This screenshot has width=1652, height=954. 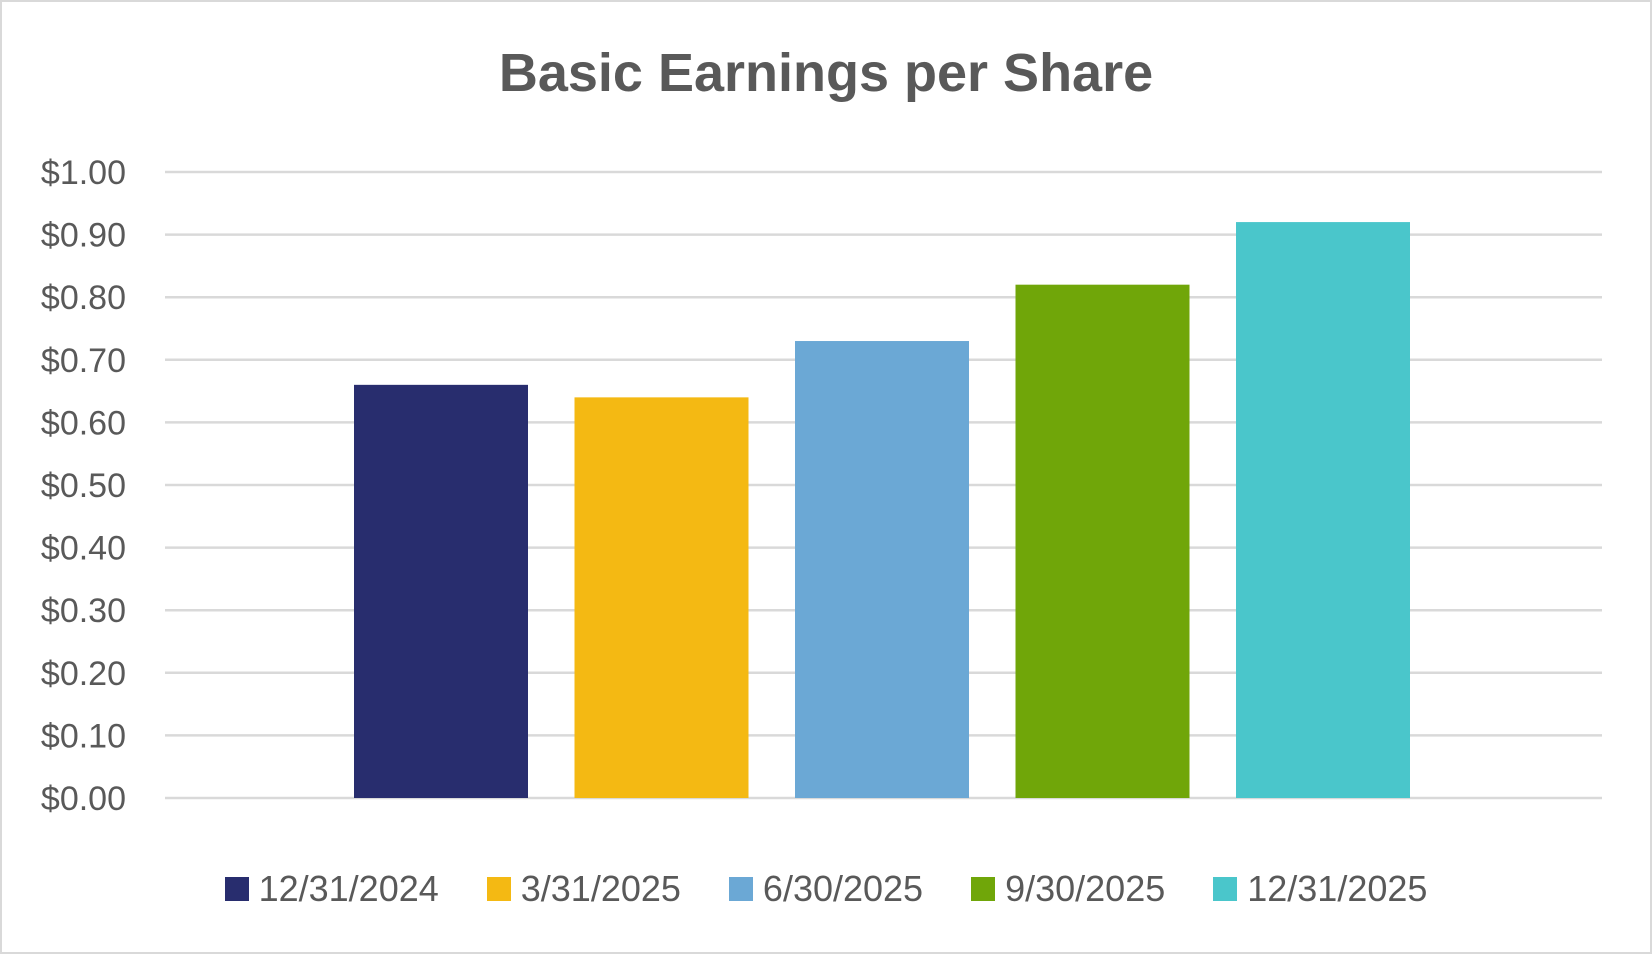 I want to click on legend-item: 6/30/2025, so click(x=826, y=889).